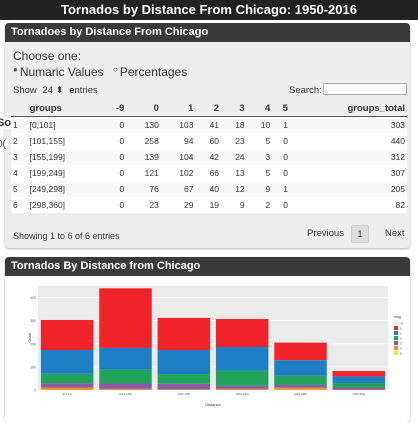  What do you see at coordinates (178, 173) in the screenshot?
I see `table-cell: 102` at bounding box center [178, 173].